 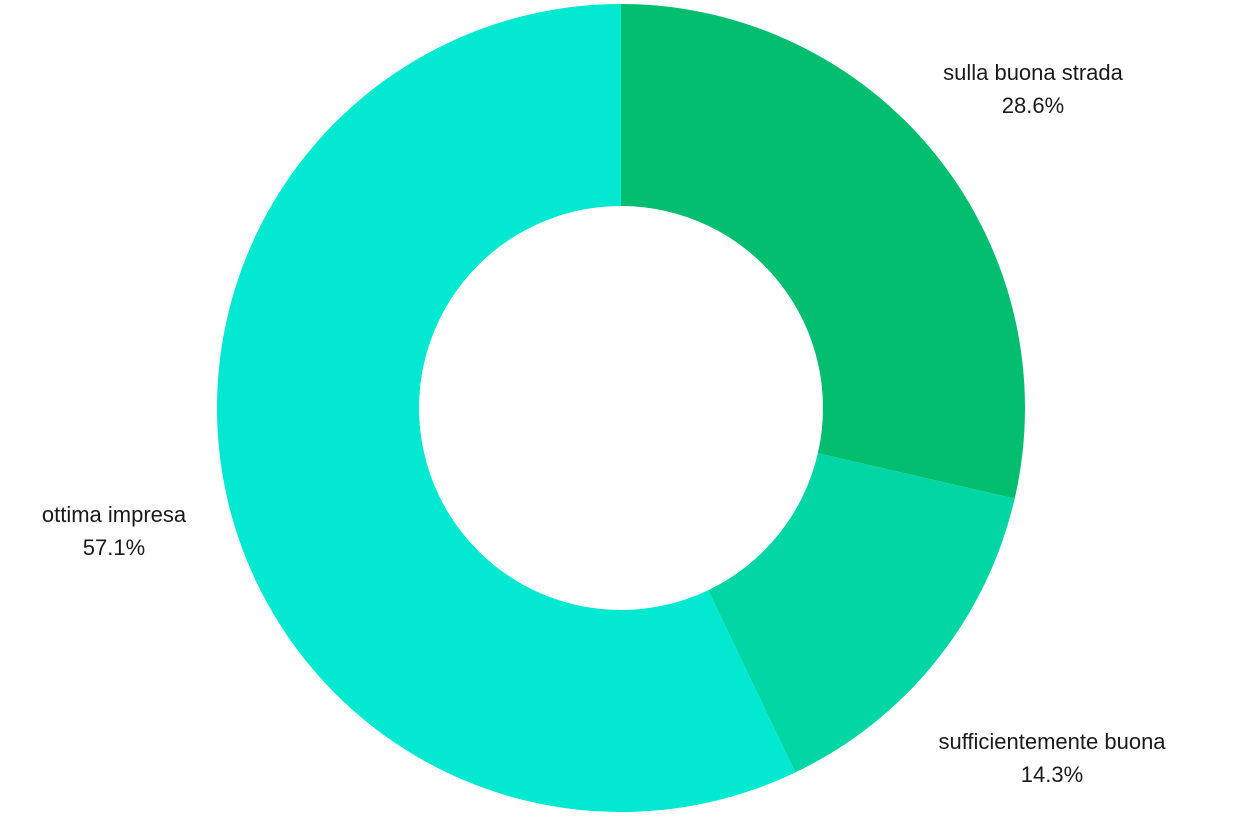 I want to click on slice-value-label-1: 28.6%, so click(x=1033, y=105).